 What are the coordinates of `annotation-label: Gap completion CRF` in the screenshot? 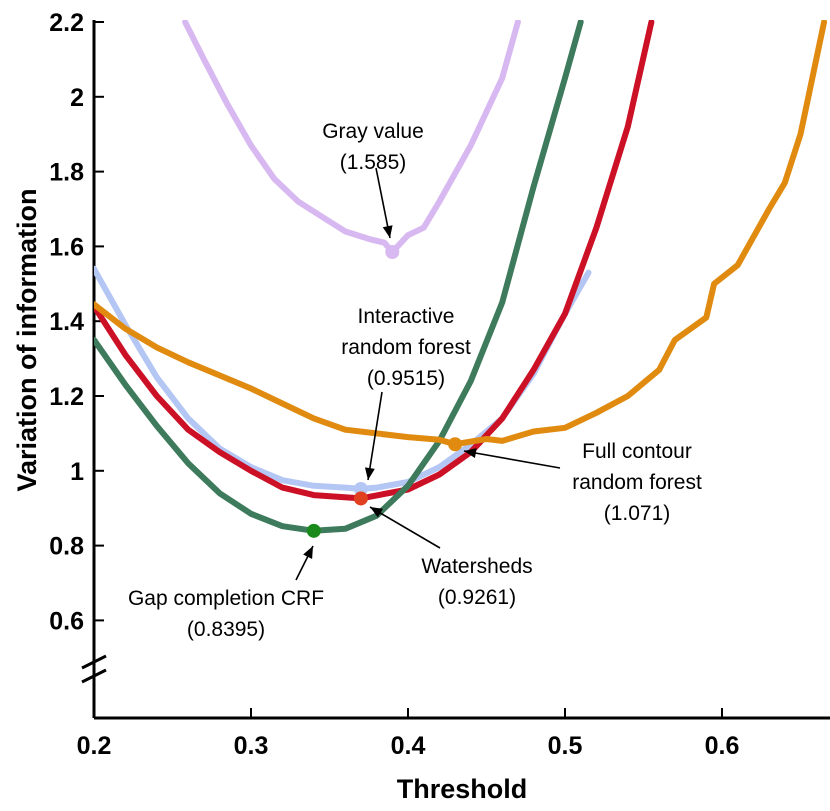 It's located at (226, 598).